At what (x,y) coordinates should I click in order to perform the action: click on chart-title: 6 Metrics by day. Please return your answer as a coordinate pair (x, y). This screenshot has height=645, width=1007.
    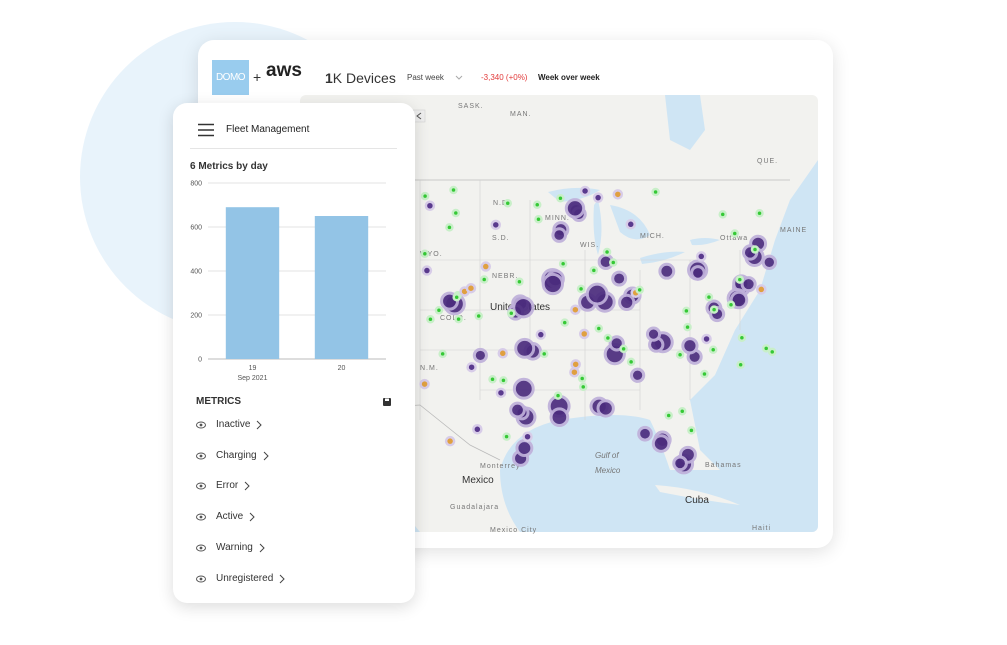
    Looking at the image, I should click on (229, 166).